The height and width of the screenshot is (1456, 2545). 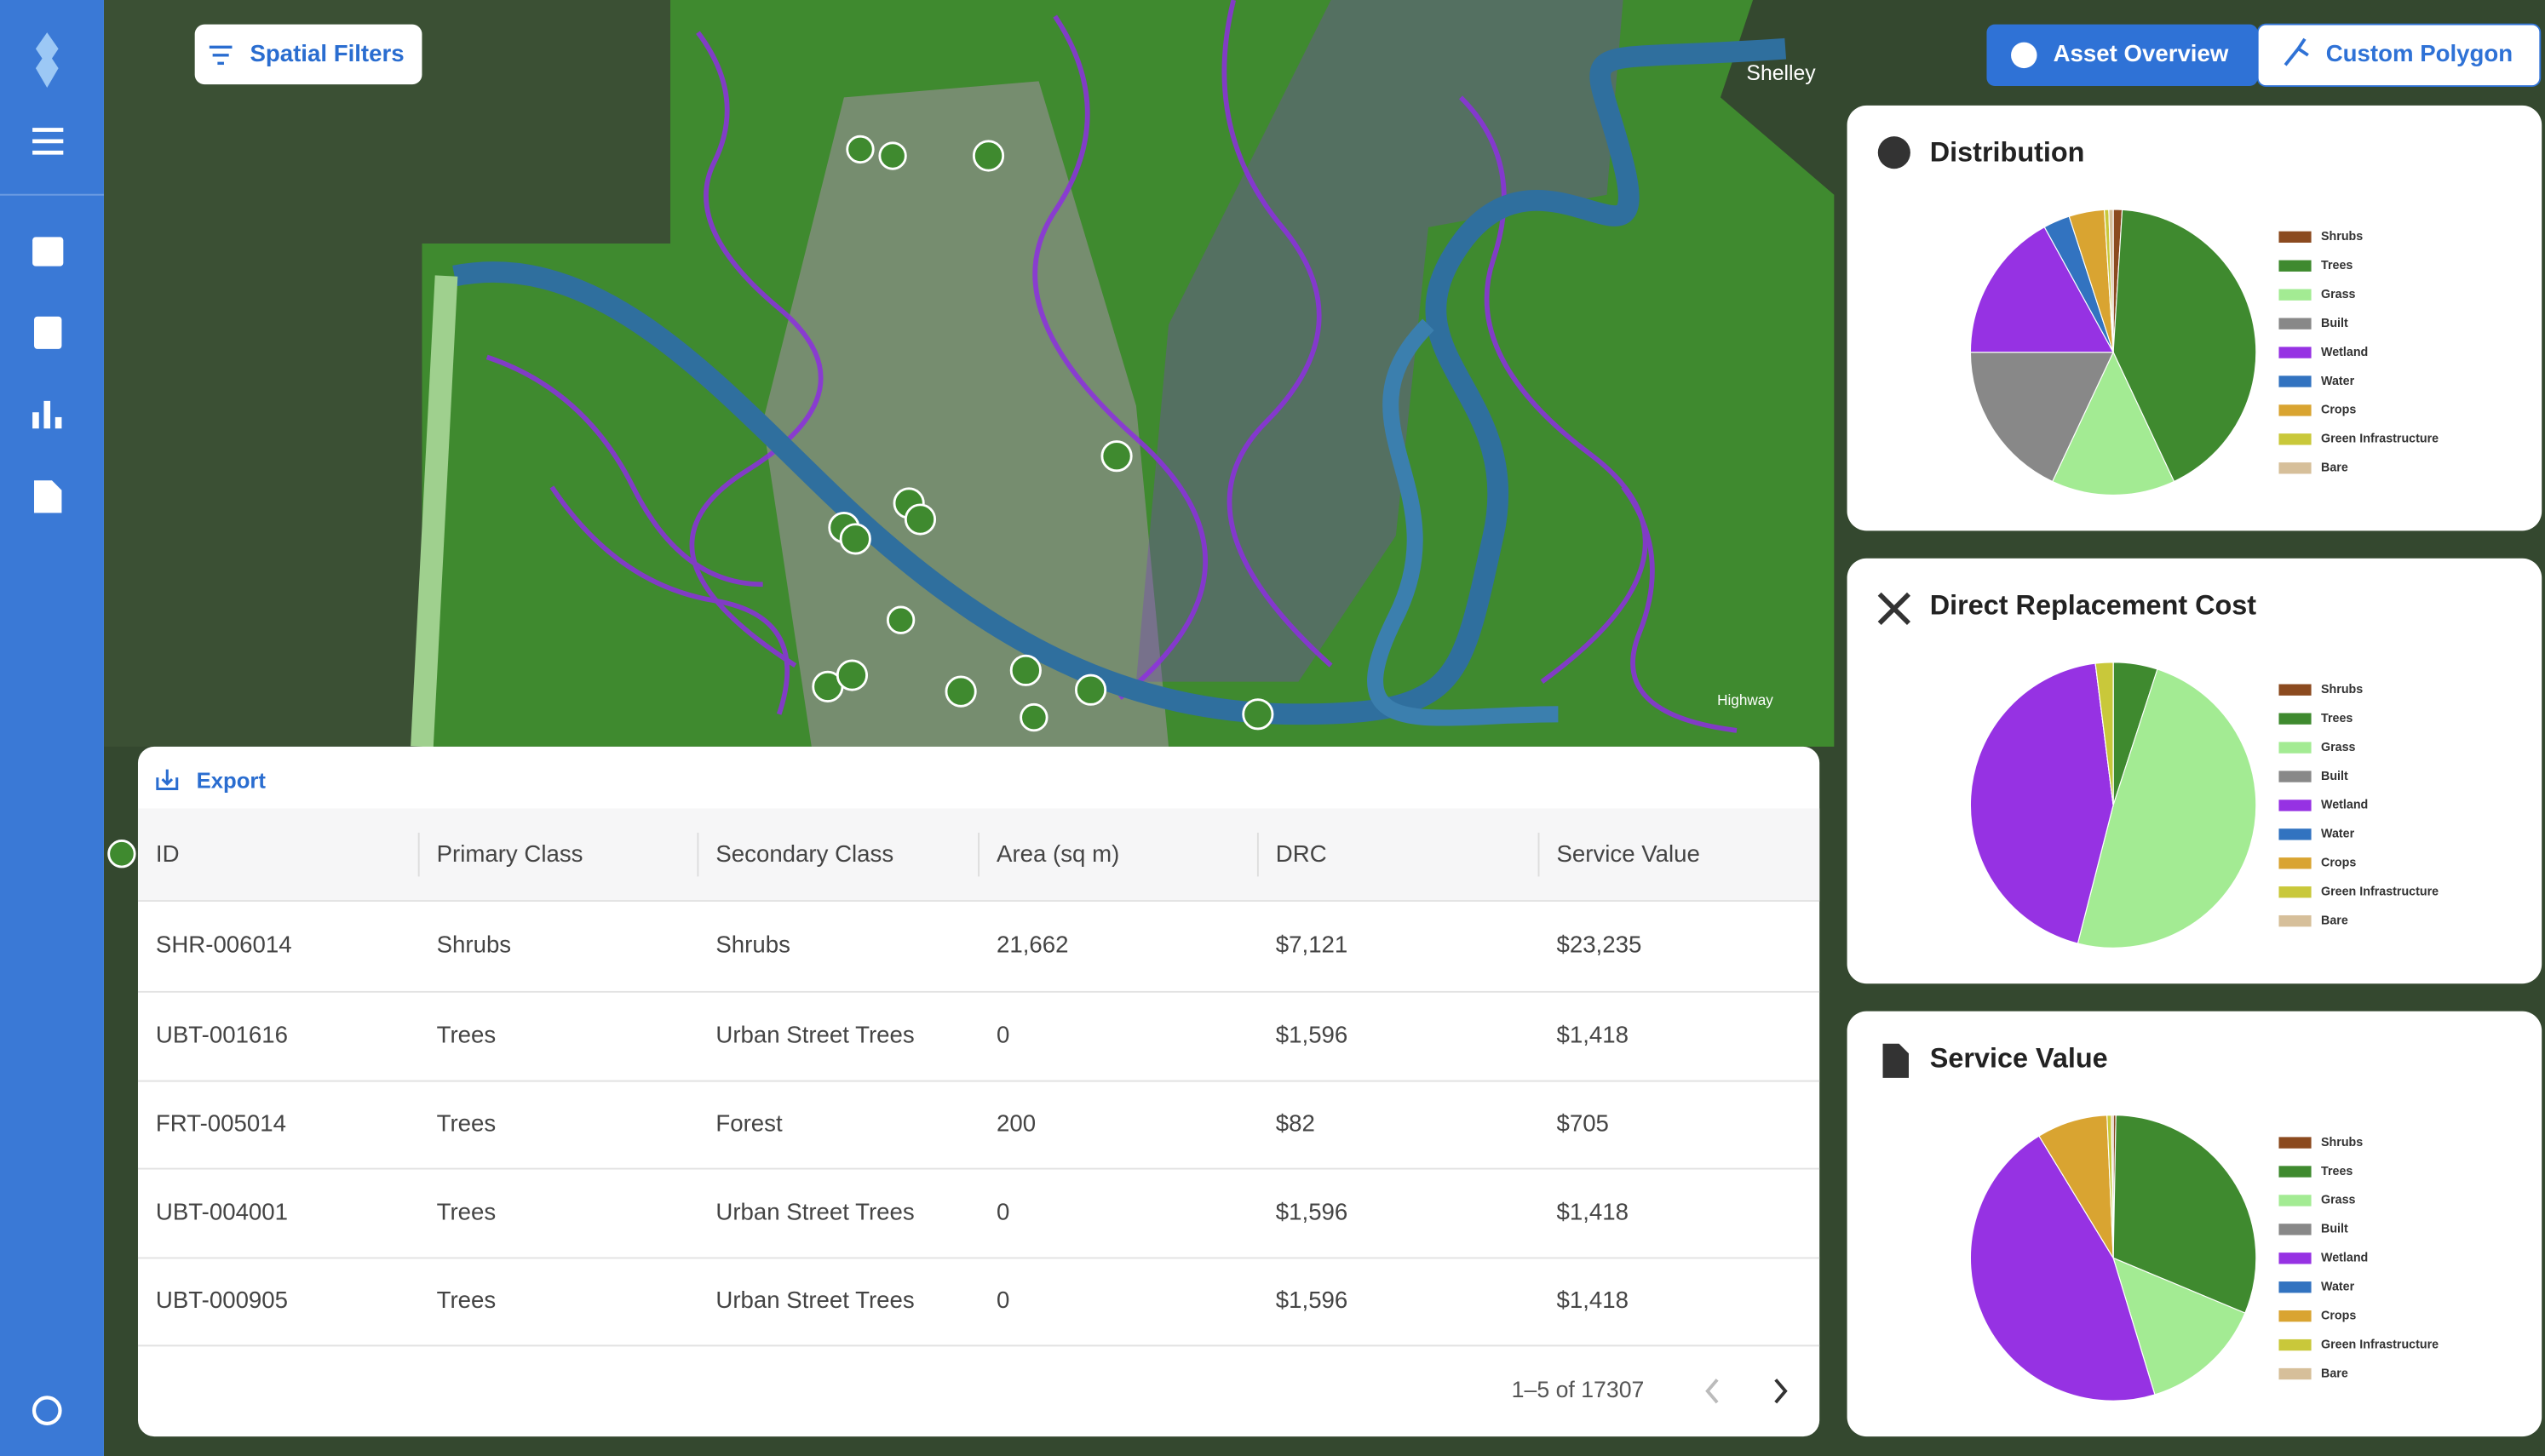 I want to click on table-cell: $7,121, so click(x=1311, y=944).